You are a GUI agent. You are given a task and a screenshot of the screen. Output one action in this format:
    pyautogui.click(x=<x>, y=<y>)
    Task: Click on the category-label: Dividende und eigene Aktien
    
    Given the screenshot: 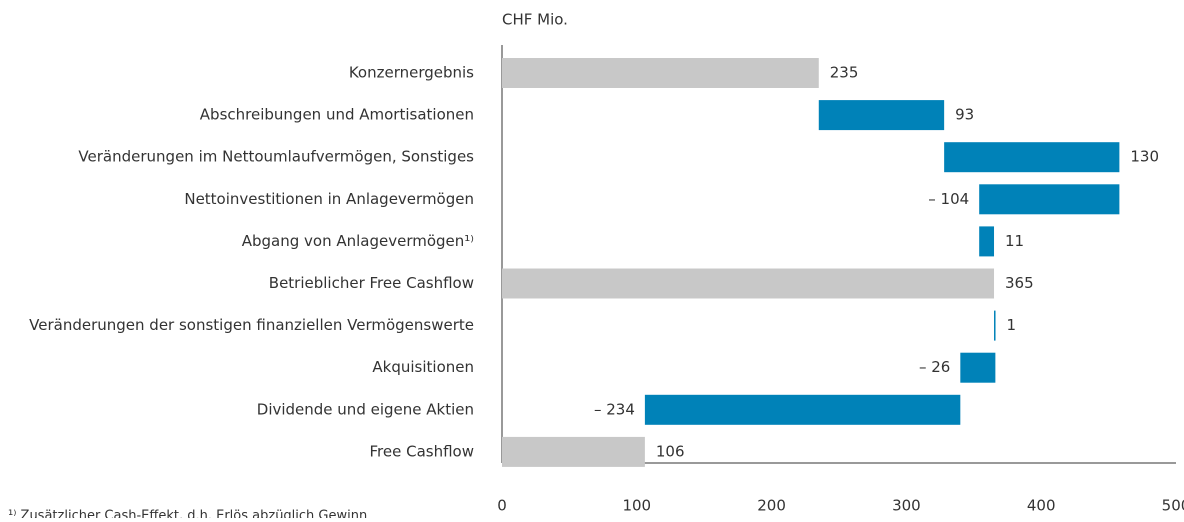 What is the action you would take?
    pyautogui.click(x=365, y=409)
    